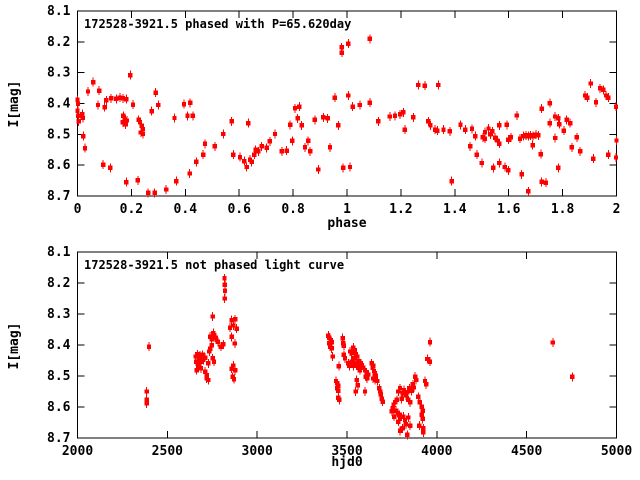 The image size is (640, 480). What do you see at coordinates (347, 462) in the screenshot?
I see `bottom-plot-xlabel: hjd0` at bounding box center [347, 462].